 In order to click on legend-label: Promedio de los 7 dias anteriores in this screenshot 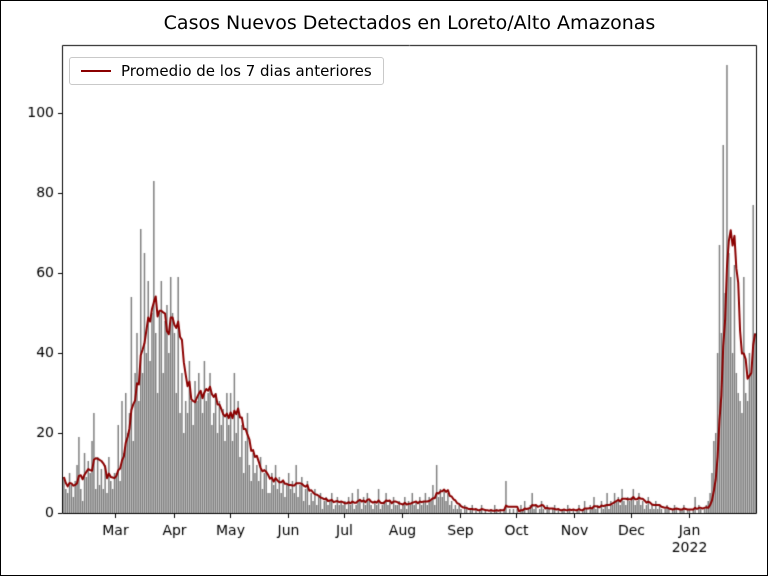, I will do `click(246, 71)`.